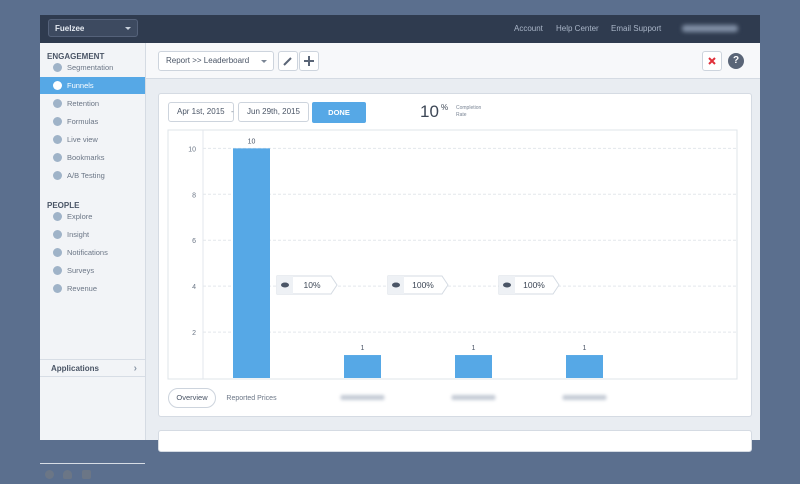  I want to click on add-button, so click(309, 61).